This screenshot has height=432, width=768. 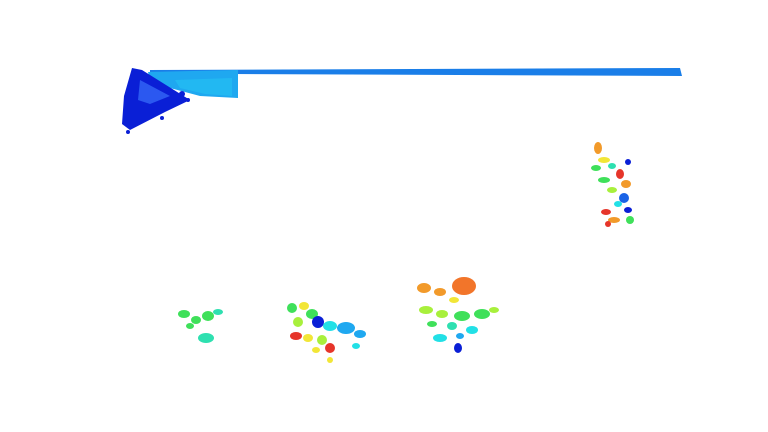 I want to click on corner-triangle-inner, so click(x=154, y=92).